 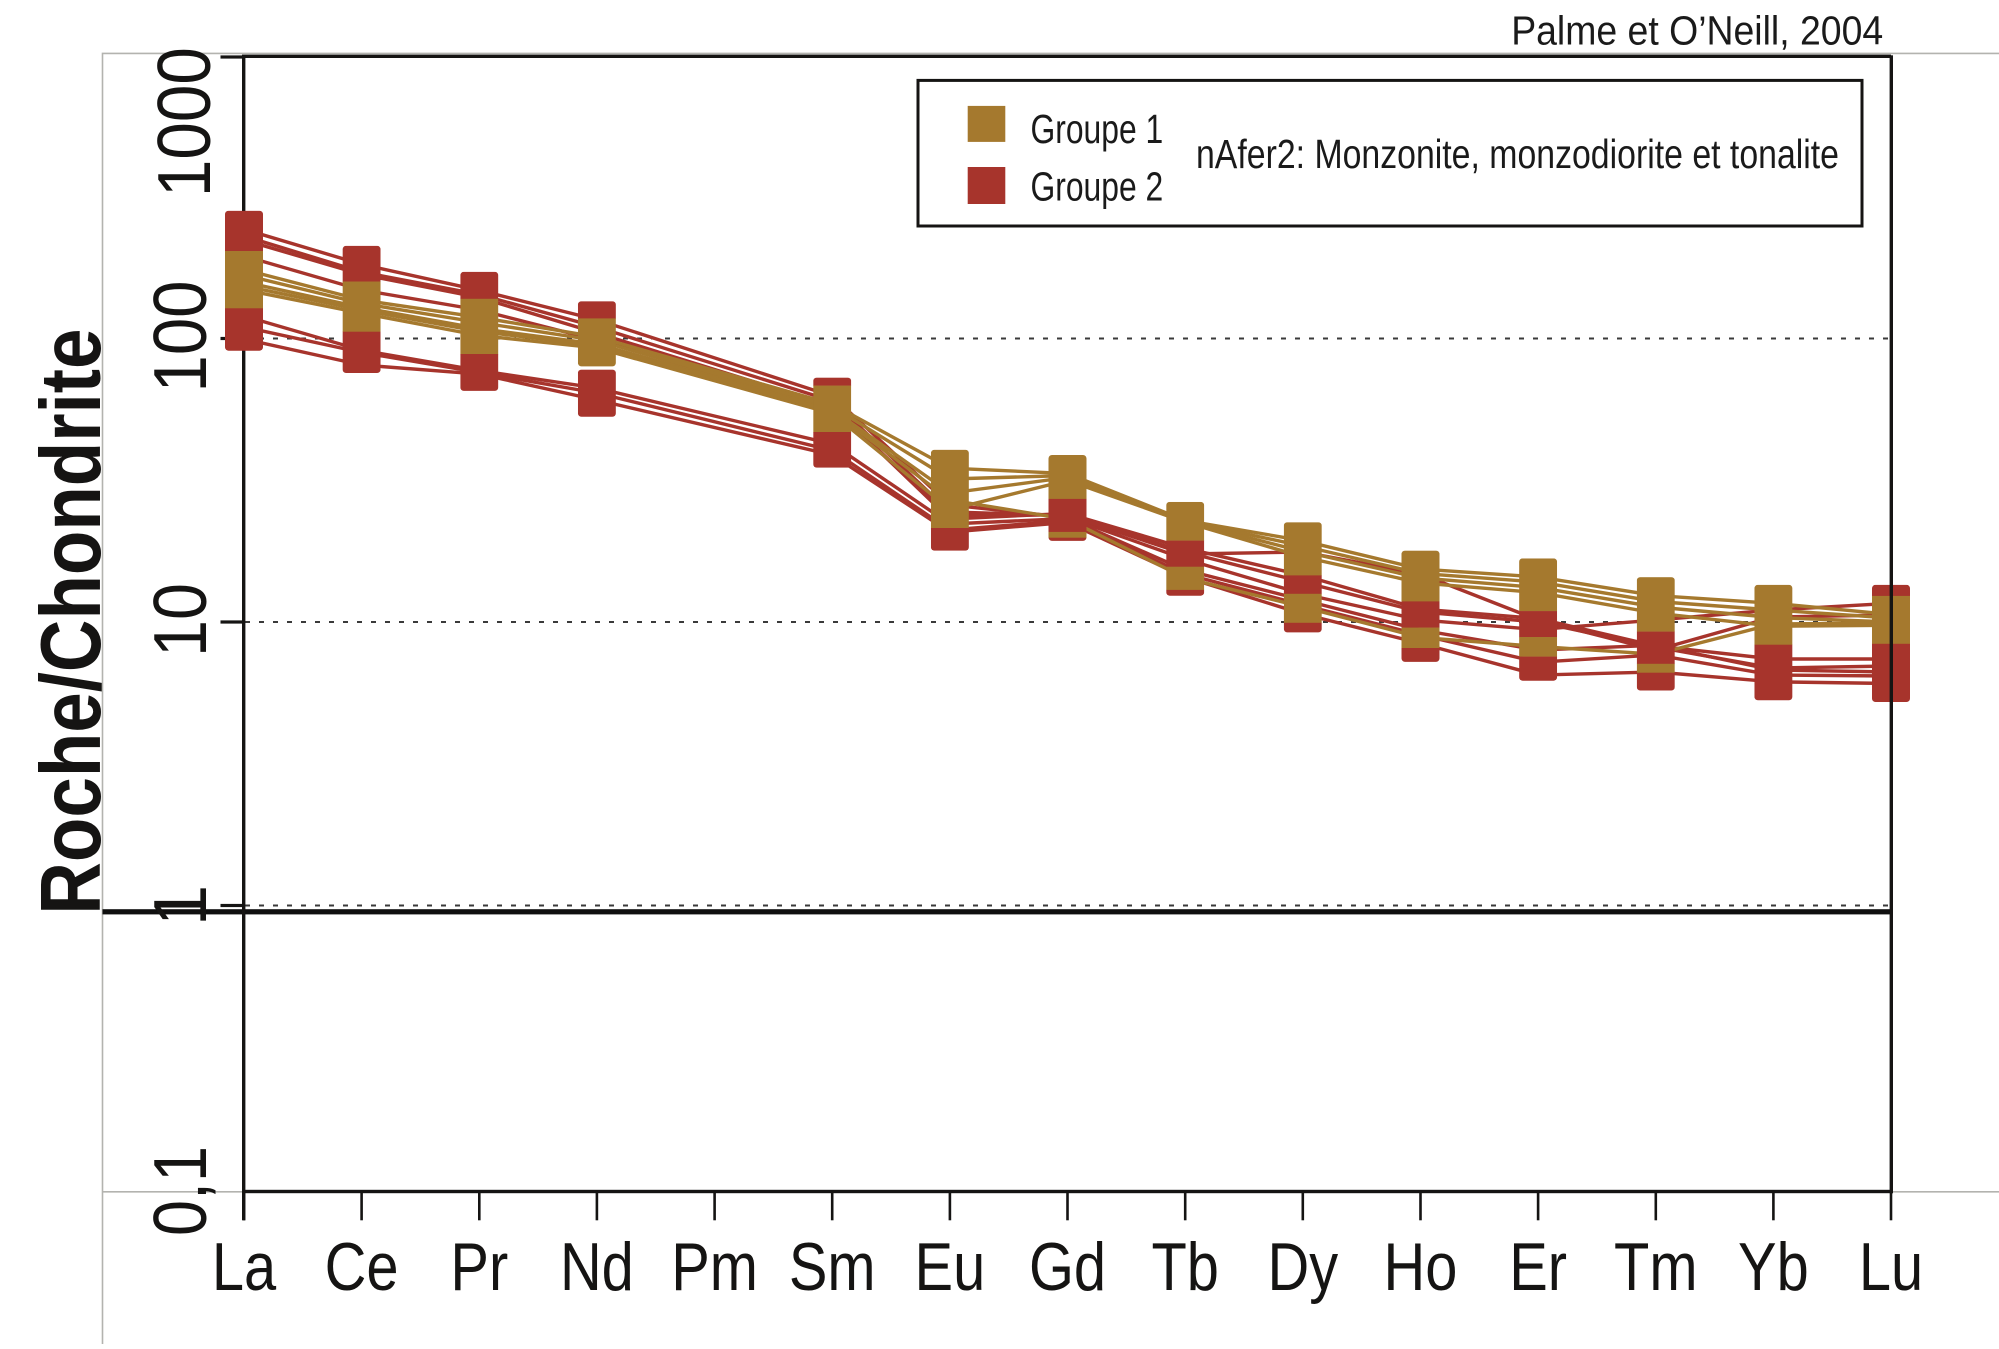 I want to click on svg-text: Nd, so click(x=597, y=1267).